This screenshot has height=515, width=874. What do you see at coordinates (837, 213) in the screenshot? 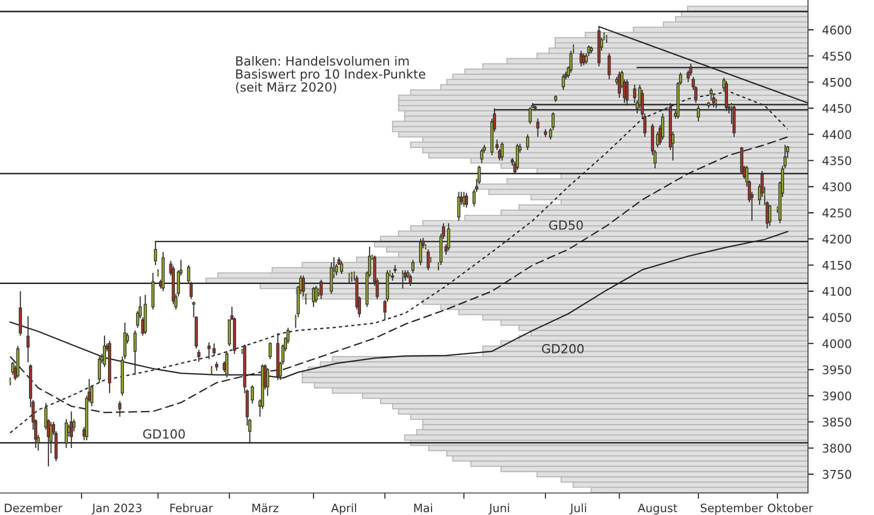
I see `y-tick-label: 4250` at bounding box center [837, 213].